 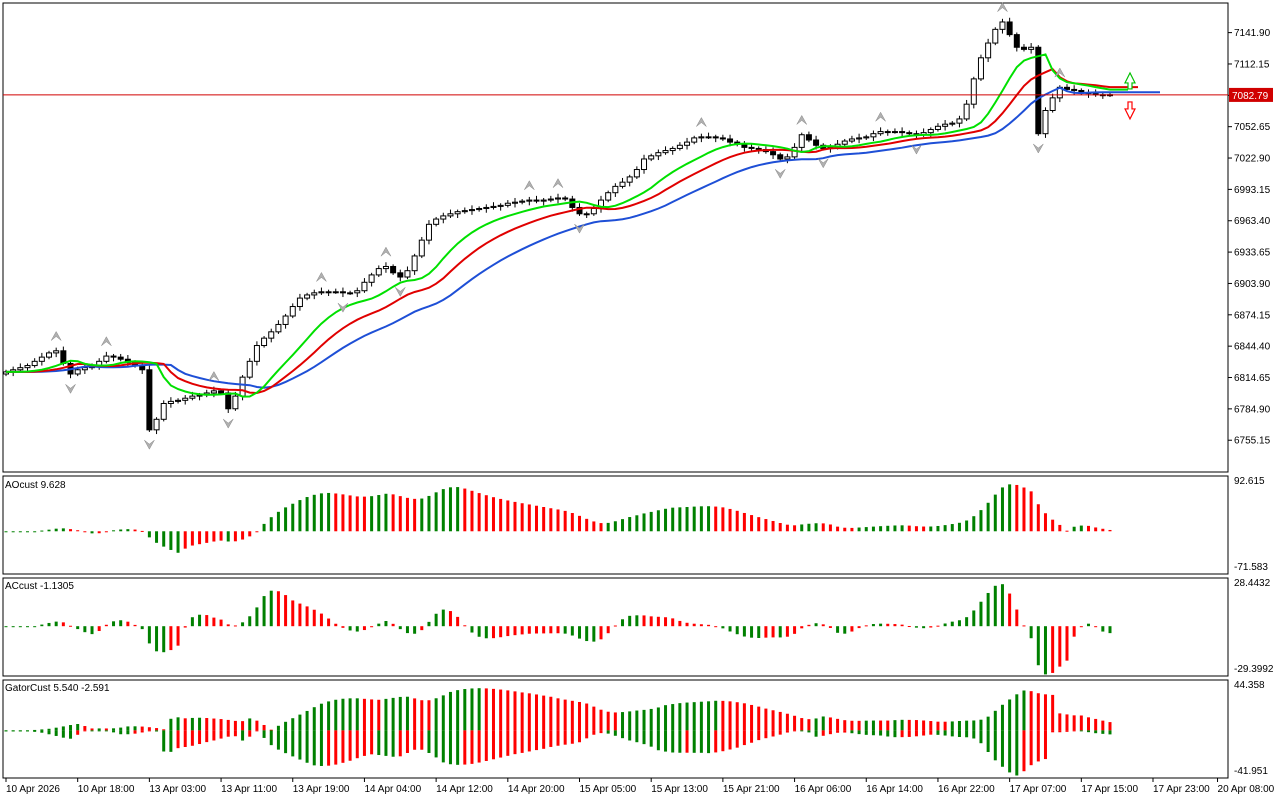 I want to click on gator-tick-label: 44.358, so click(x=1249, y=685).